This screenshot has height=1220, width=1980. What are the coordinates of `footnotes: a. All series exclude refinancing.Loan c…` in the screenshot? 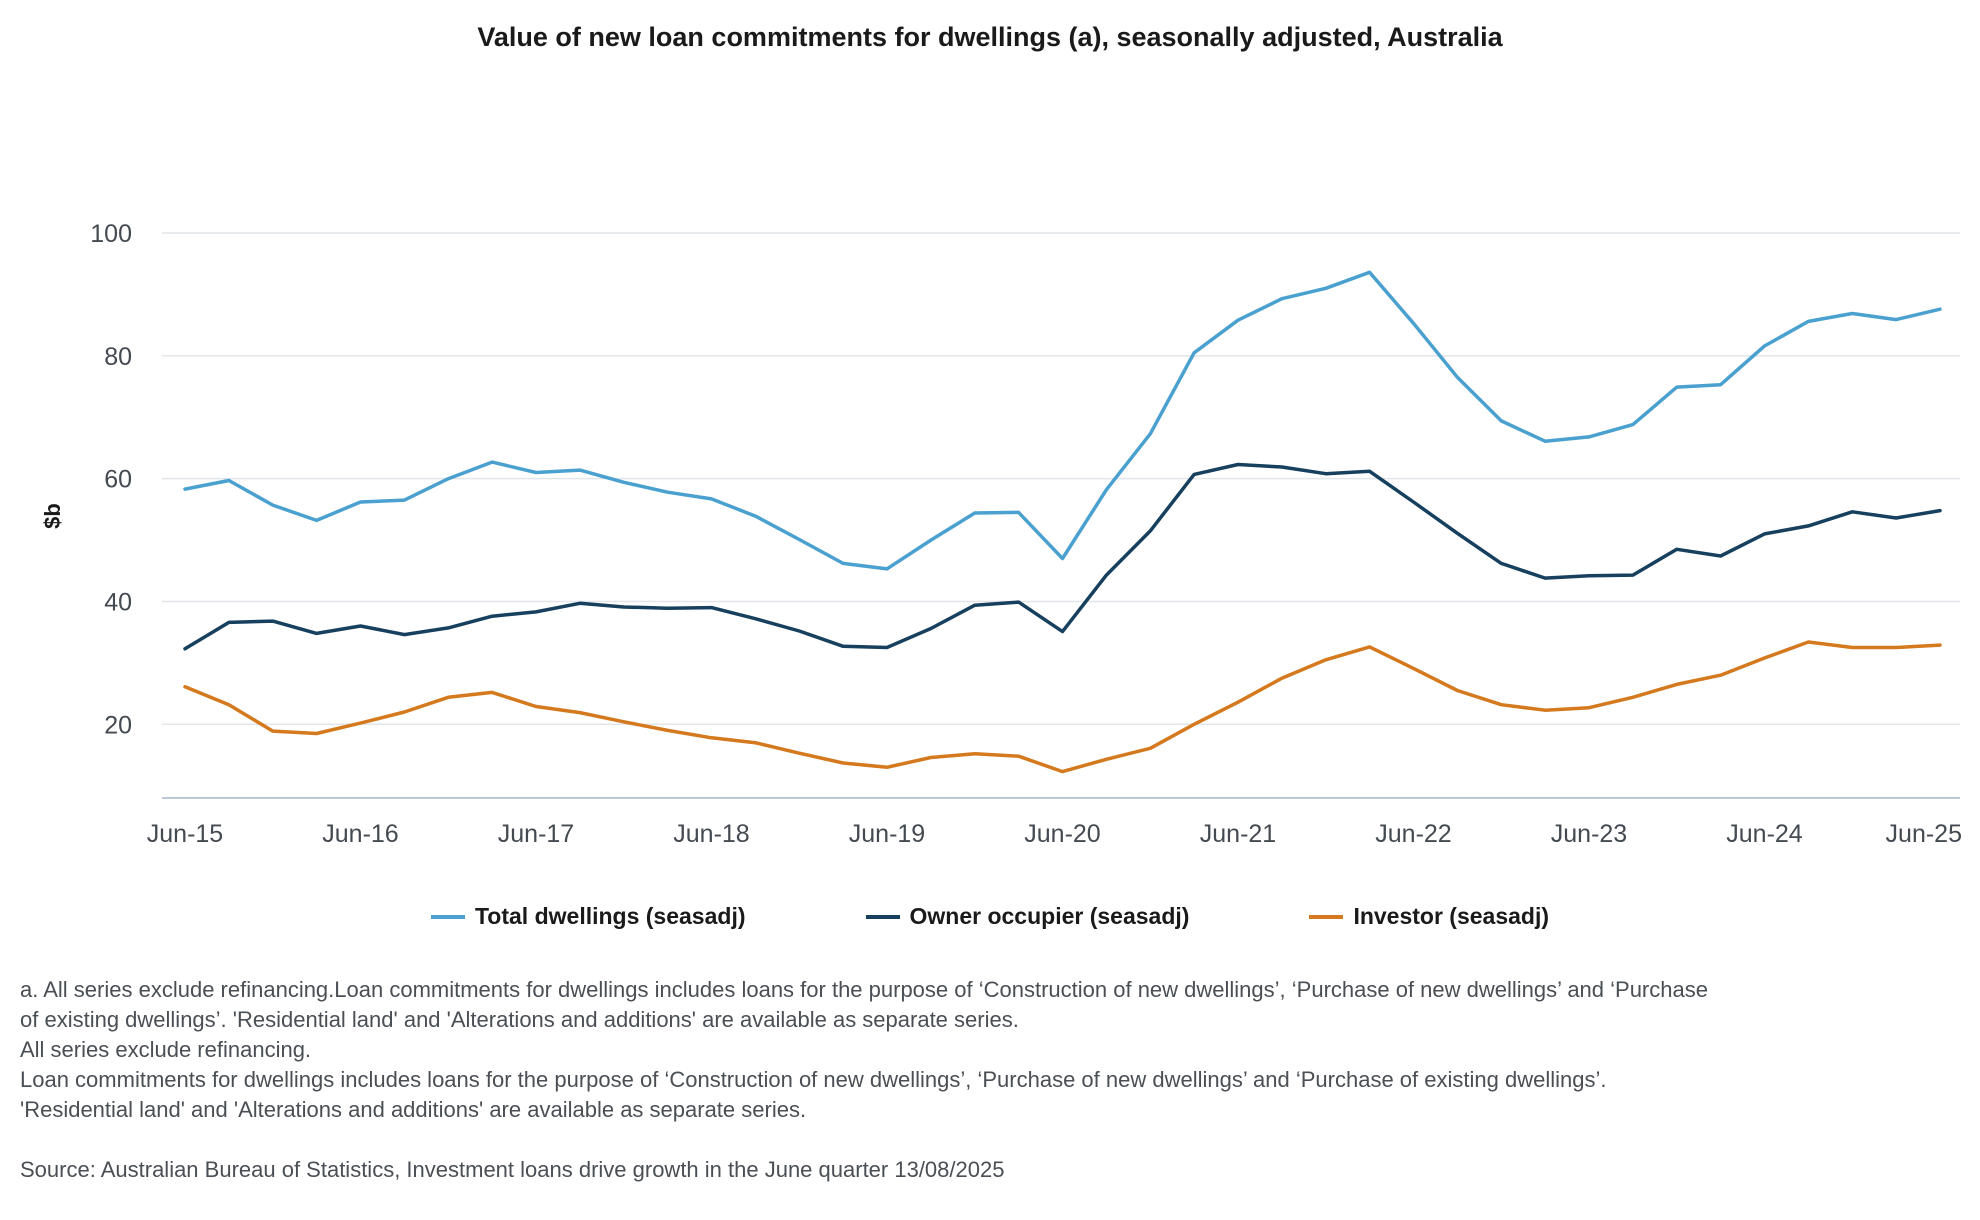 It's located at (995, 1050).